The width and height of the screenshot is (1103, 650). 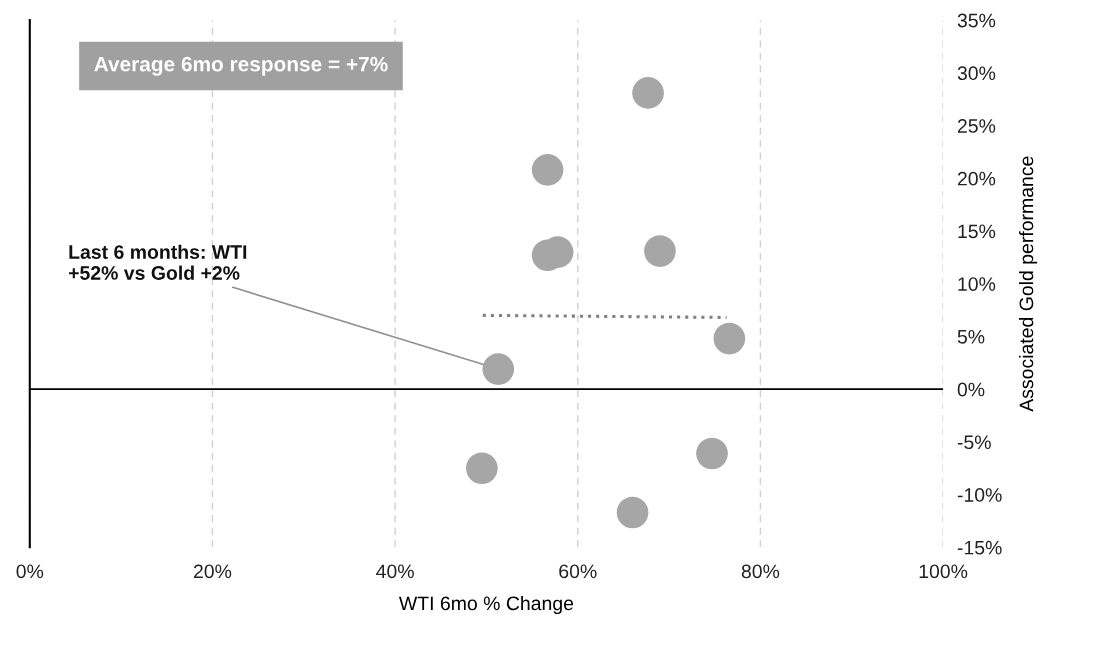 I want to click on y-tick-label: 35%, so click(x=976, y=20).